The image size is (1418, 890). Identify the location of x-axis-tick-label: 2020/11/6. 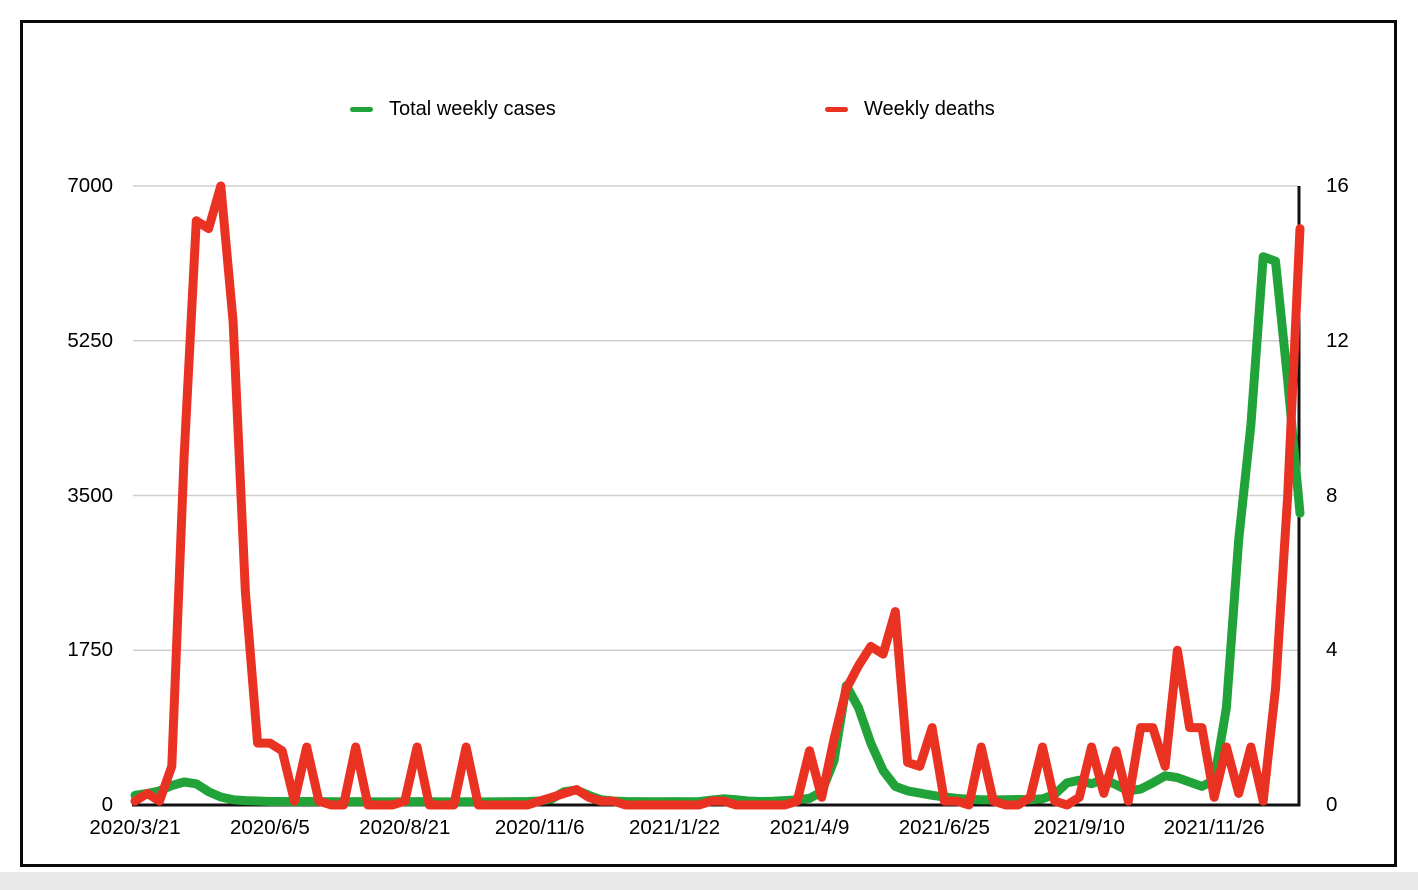
(539, 827).